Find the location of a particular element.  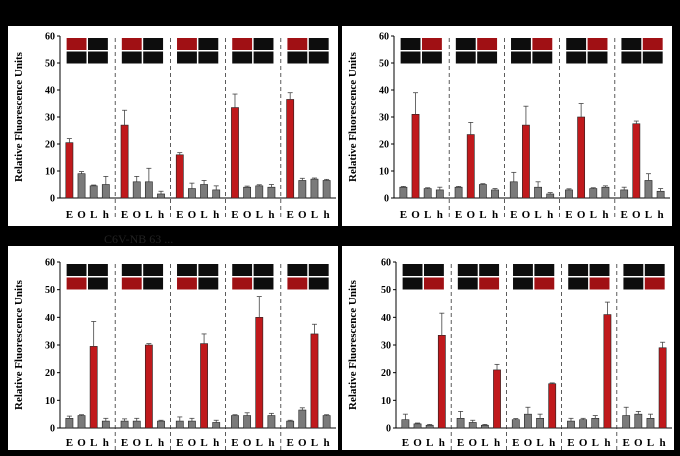

y-tick-label: 30 is located at coordinates (50, 118).